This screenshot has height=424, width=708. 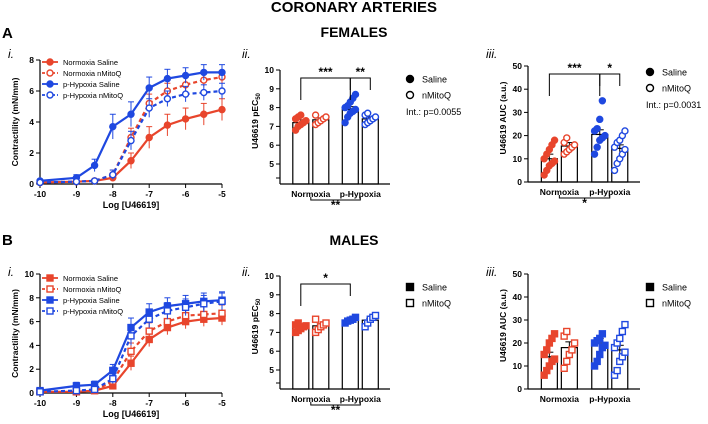 I want to click on significance-label: **, so click(x=336, y=410).